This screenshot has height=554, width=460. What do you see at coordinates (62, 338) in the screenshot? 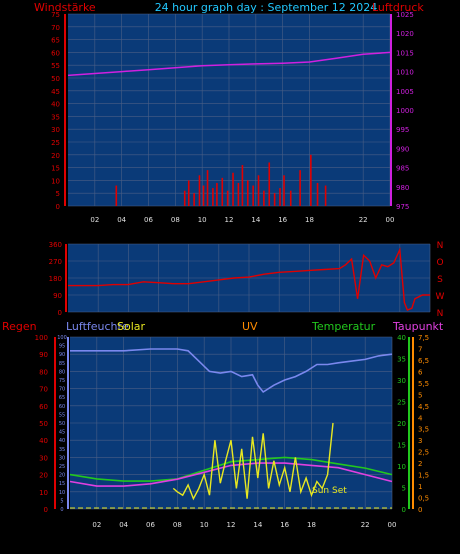
I see `tick-label-humidity: 100` at bounding box center [62, 338].